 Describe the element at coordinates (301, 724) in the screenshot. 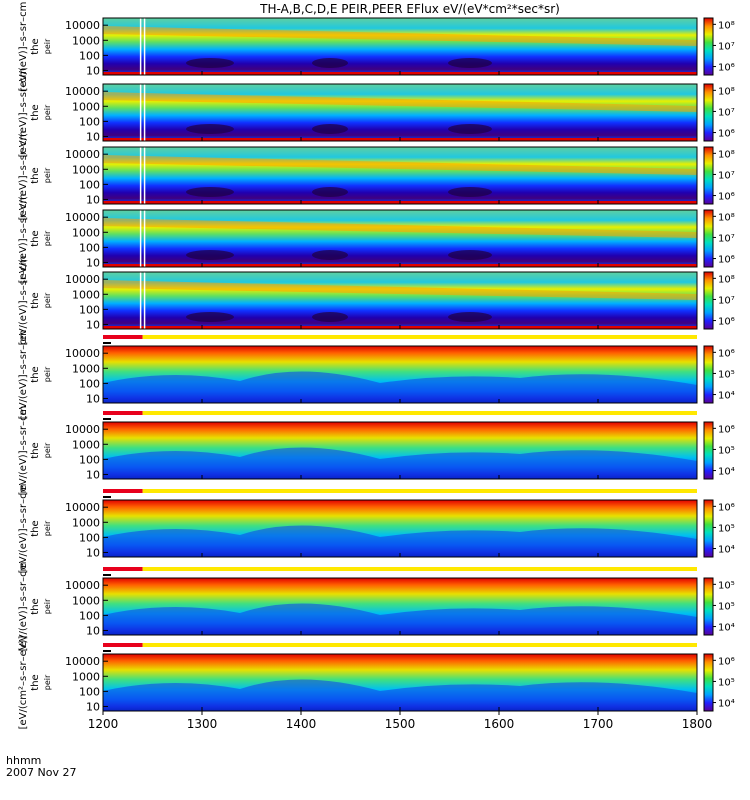

I see `x-tick-label: 1400` at that location.